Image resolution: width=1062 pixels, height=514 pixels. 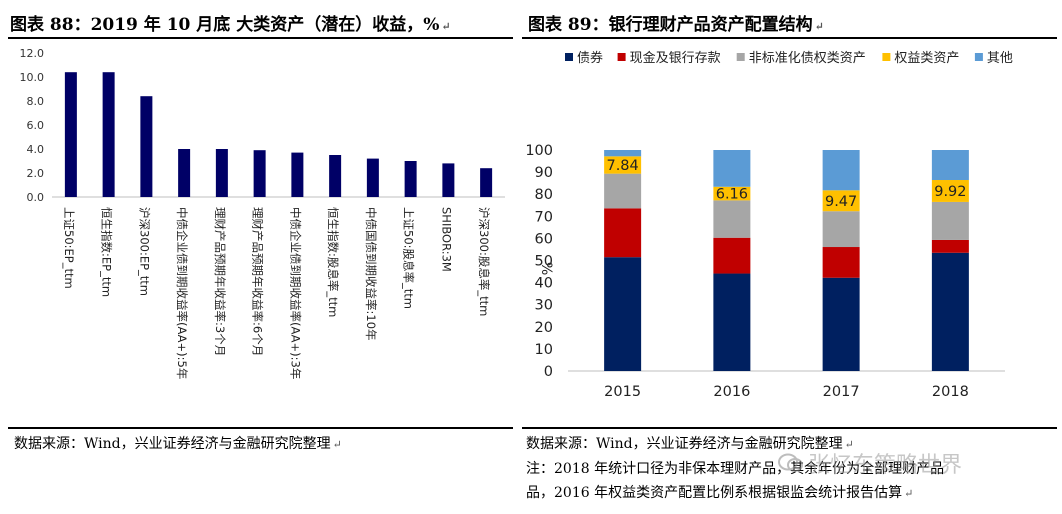 What do you see at coordinates (885, 465) in the screenshot?
I see `watermark: 张忆东策略世界` at bounding box center [885, 465].